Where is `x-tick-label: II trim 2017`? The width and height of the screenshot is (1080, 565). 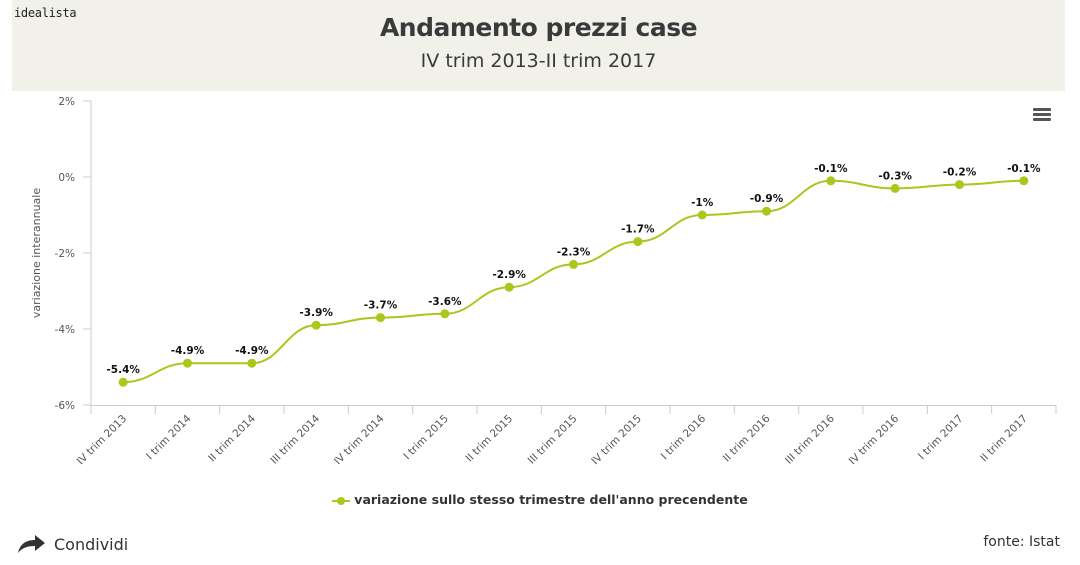
x-tick-label: II trim 2017 is located at coordinates (1004, 439).